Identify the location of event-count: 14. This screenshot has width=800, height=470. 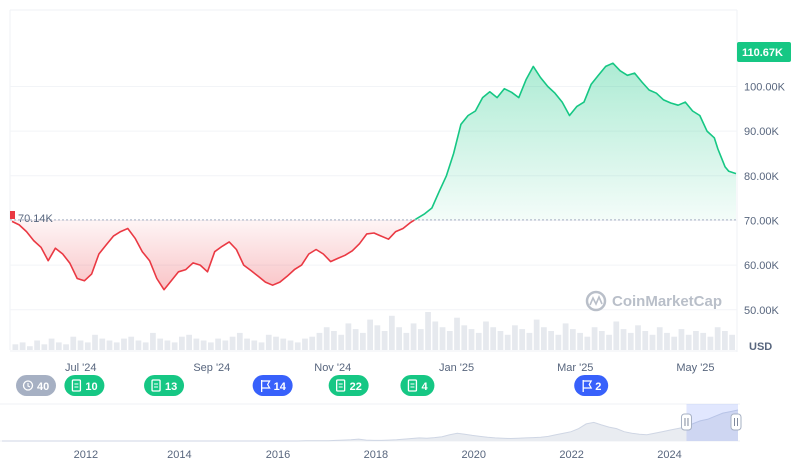
(280, 387).